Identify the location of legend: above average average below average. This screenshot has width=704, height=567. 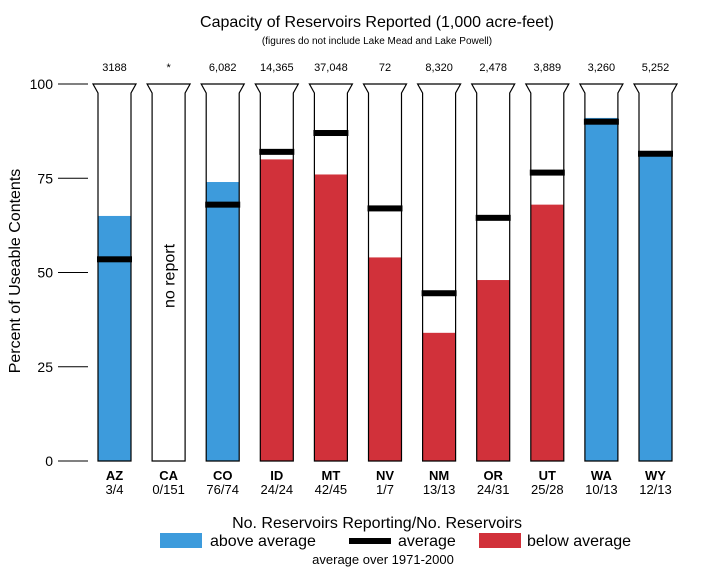
(395, 541).